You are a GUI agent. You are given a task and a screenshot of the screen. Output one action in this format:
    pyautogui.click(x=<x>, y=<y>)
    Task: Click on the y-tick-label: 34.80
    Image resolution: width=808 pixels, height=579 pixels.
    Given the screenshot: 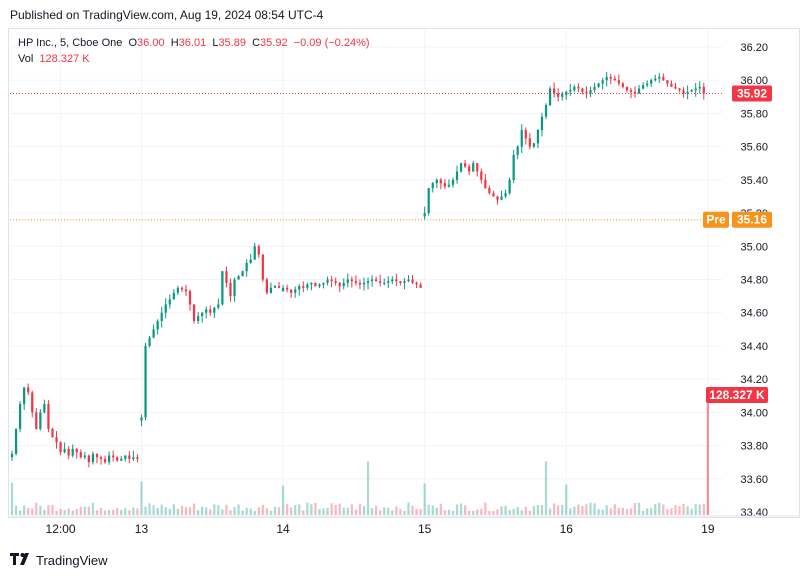 What is the action you would take?
    pyautogui.click(x=754, y=281)
    